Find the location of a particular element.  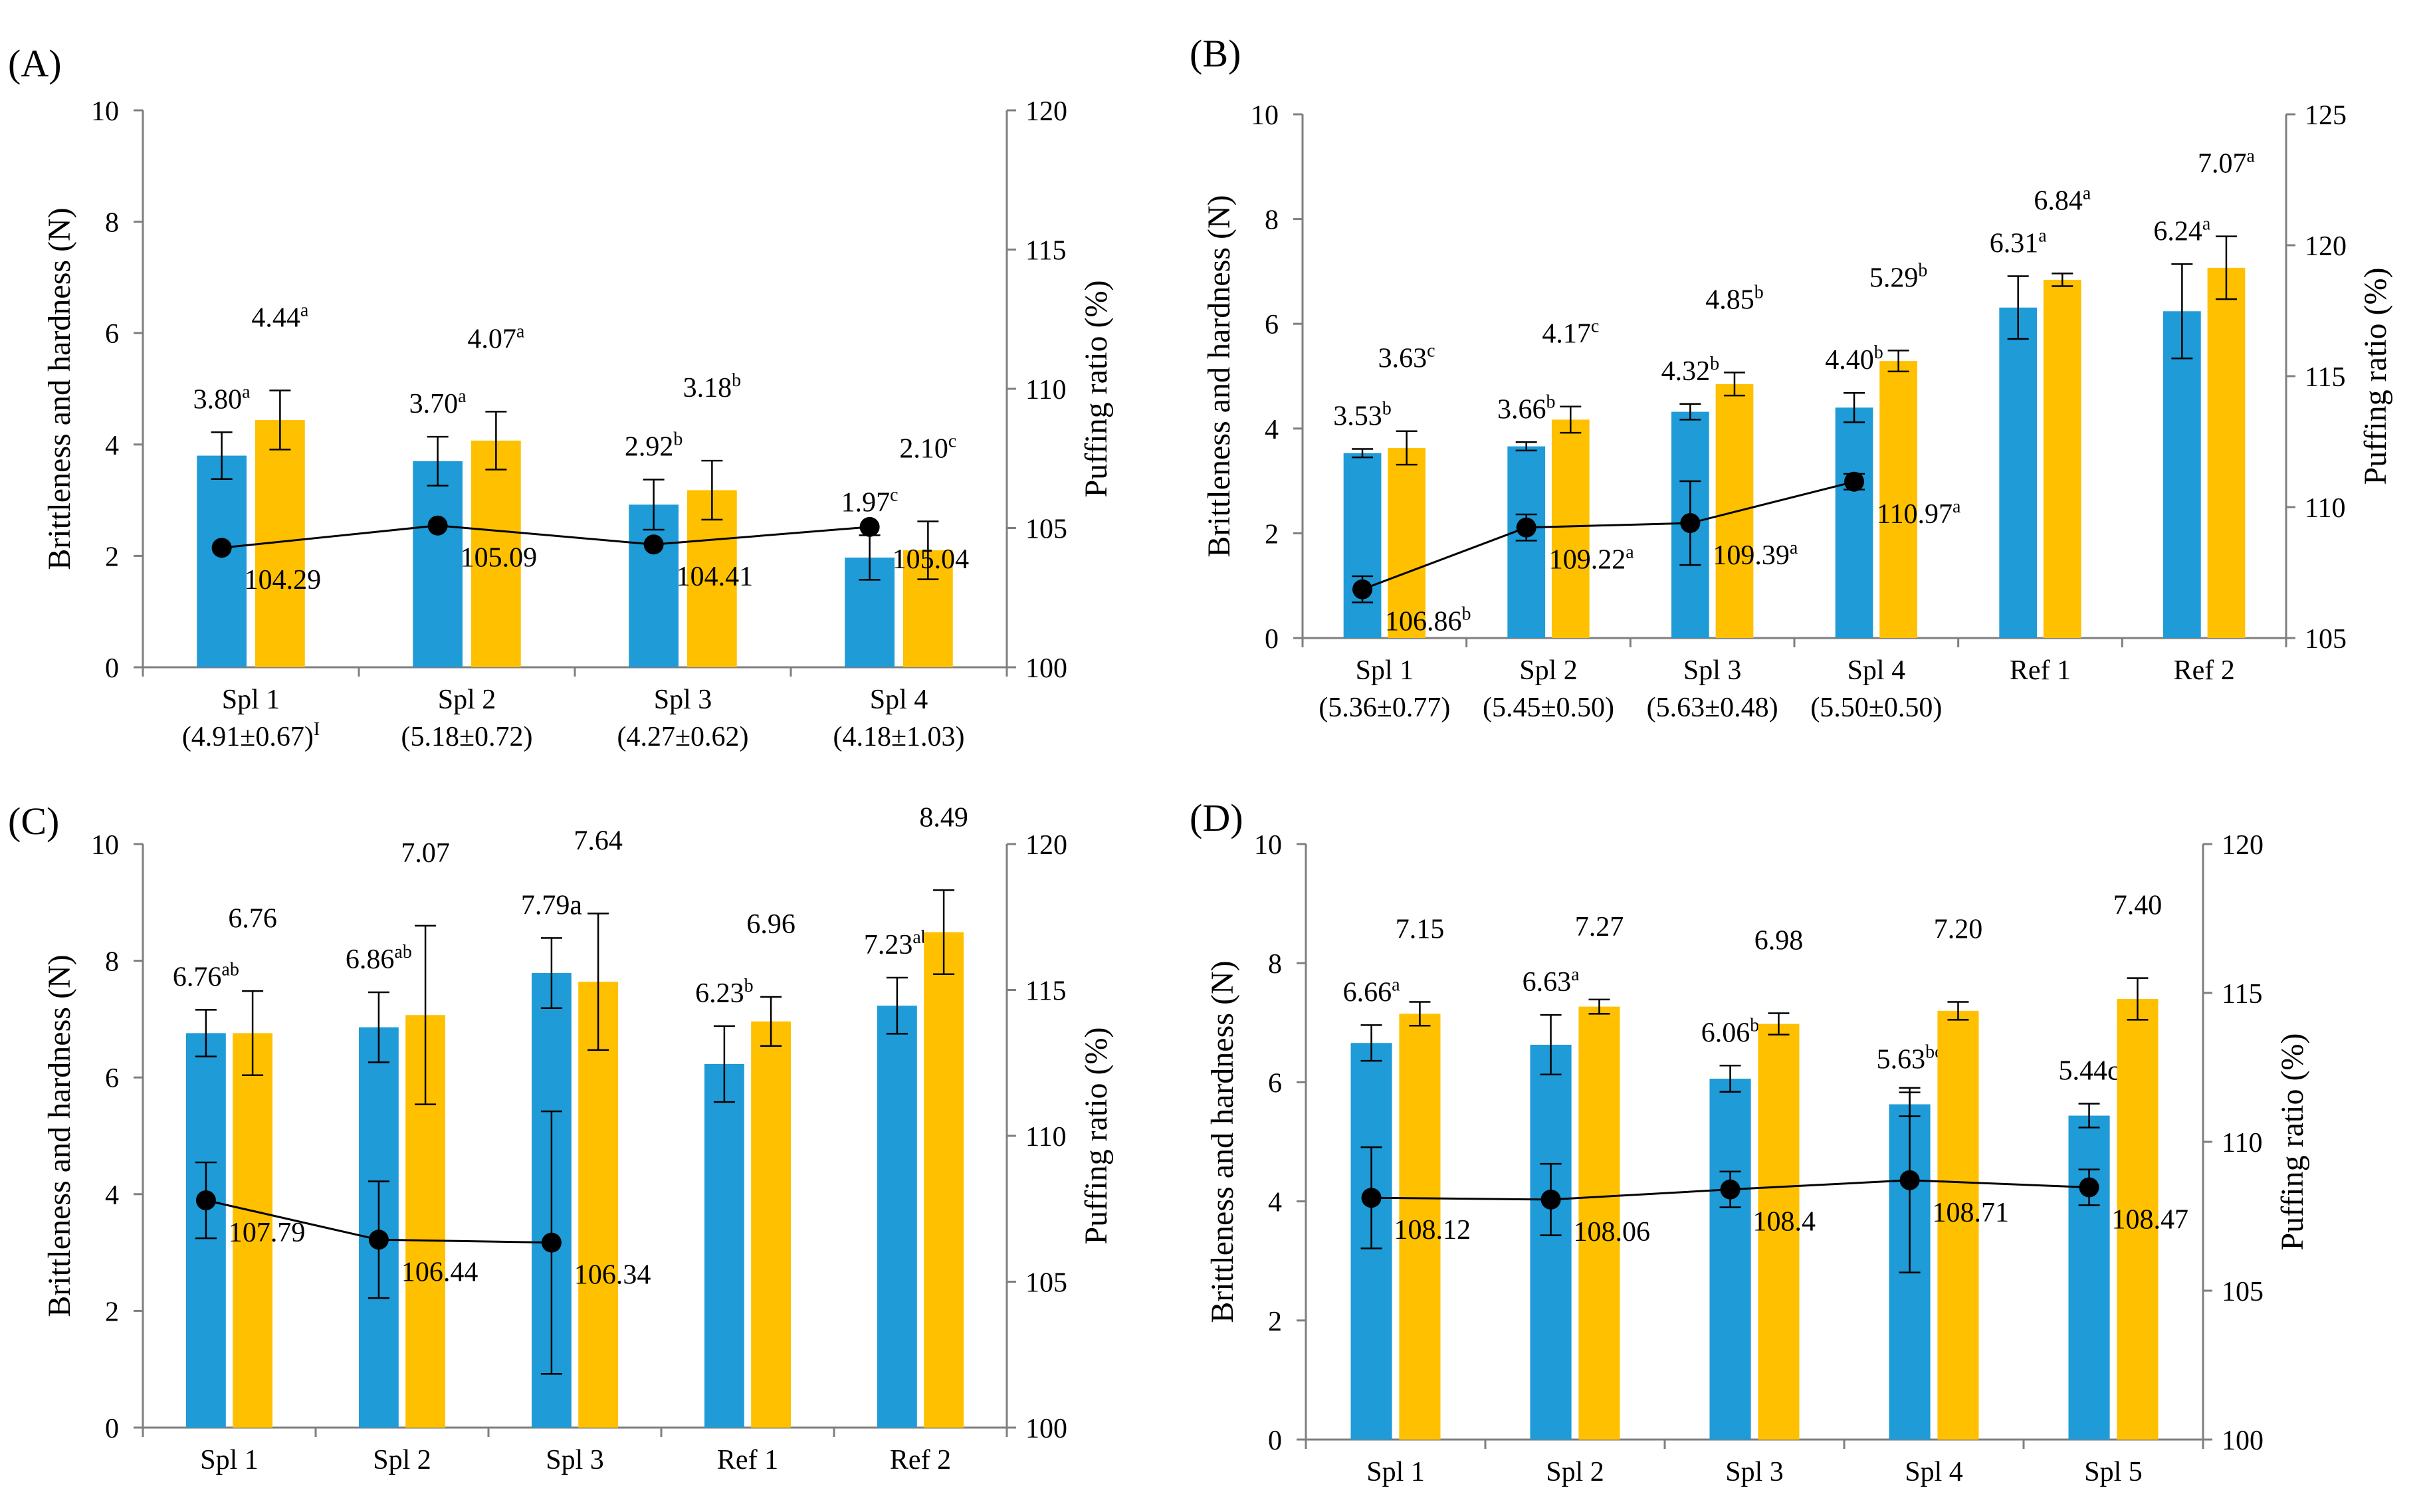

y-tick-label: 4 is located at coordinates (1272, 430).